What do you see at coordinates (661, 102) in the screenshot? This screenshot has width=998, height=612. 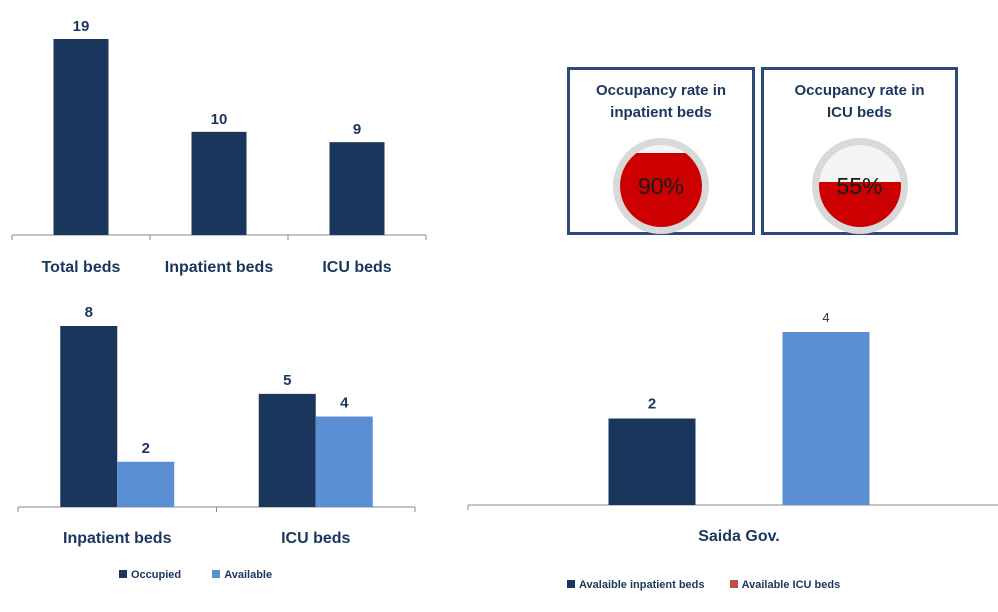 I see `inpatient-occupancy-title: Occupancy rate in inpatient beds` at bounding box center [661, 102].